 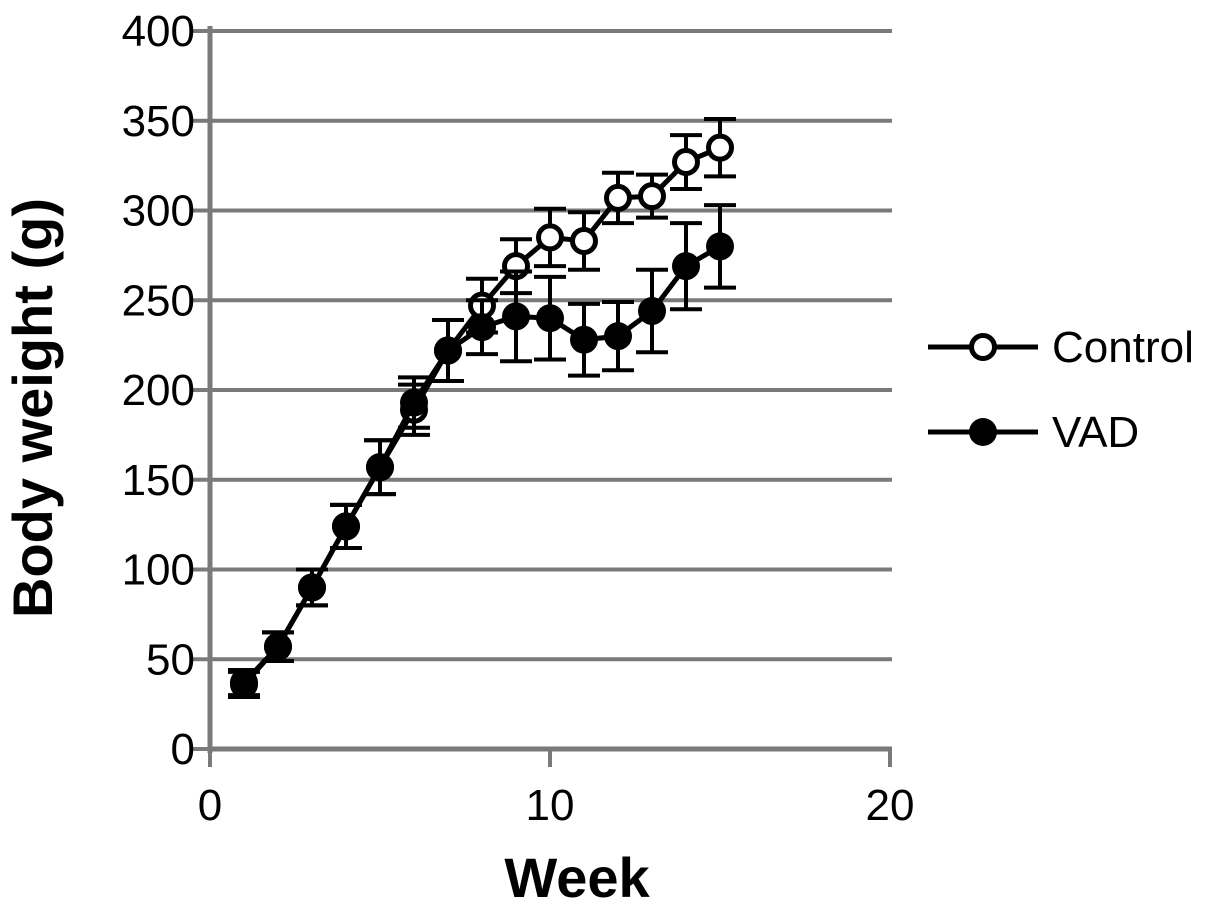 I want to click on x-tick-label-10: 10, so click(x=550, y=805).